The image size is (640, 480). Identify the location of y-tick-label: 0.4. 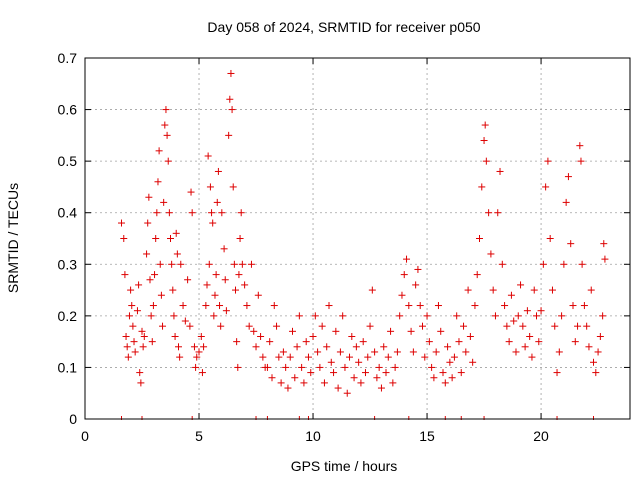
(68, 213).